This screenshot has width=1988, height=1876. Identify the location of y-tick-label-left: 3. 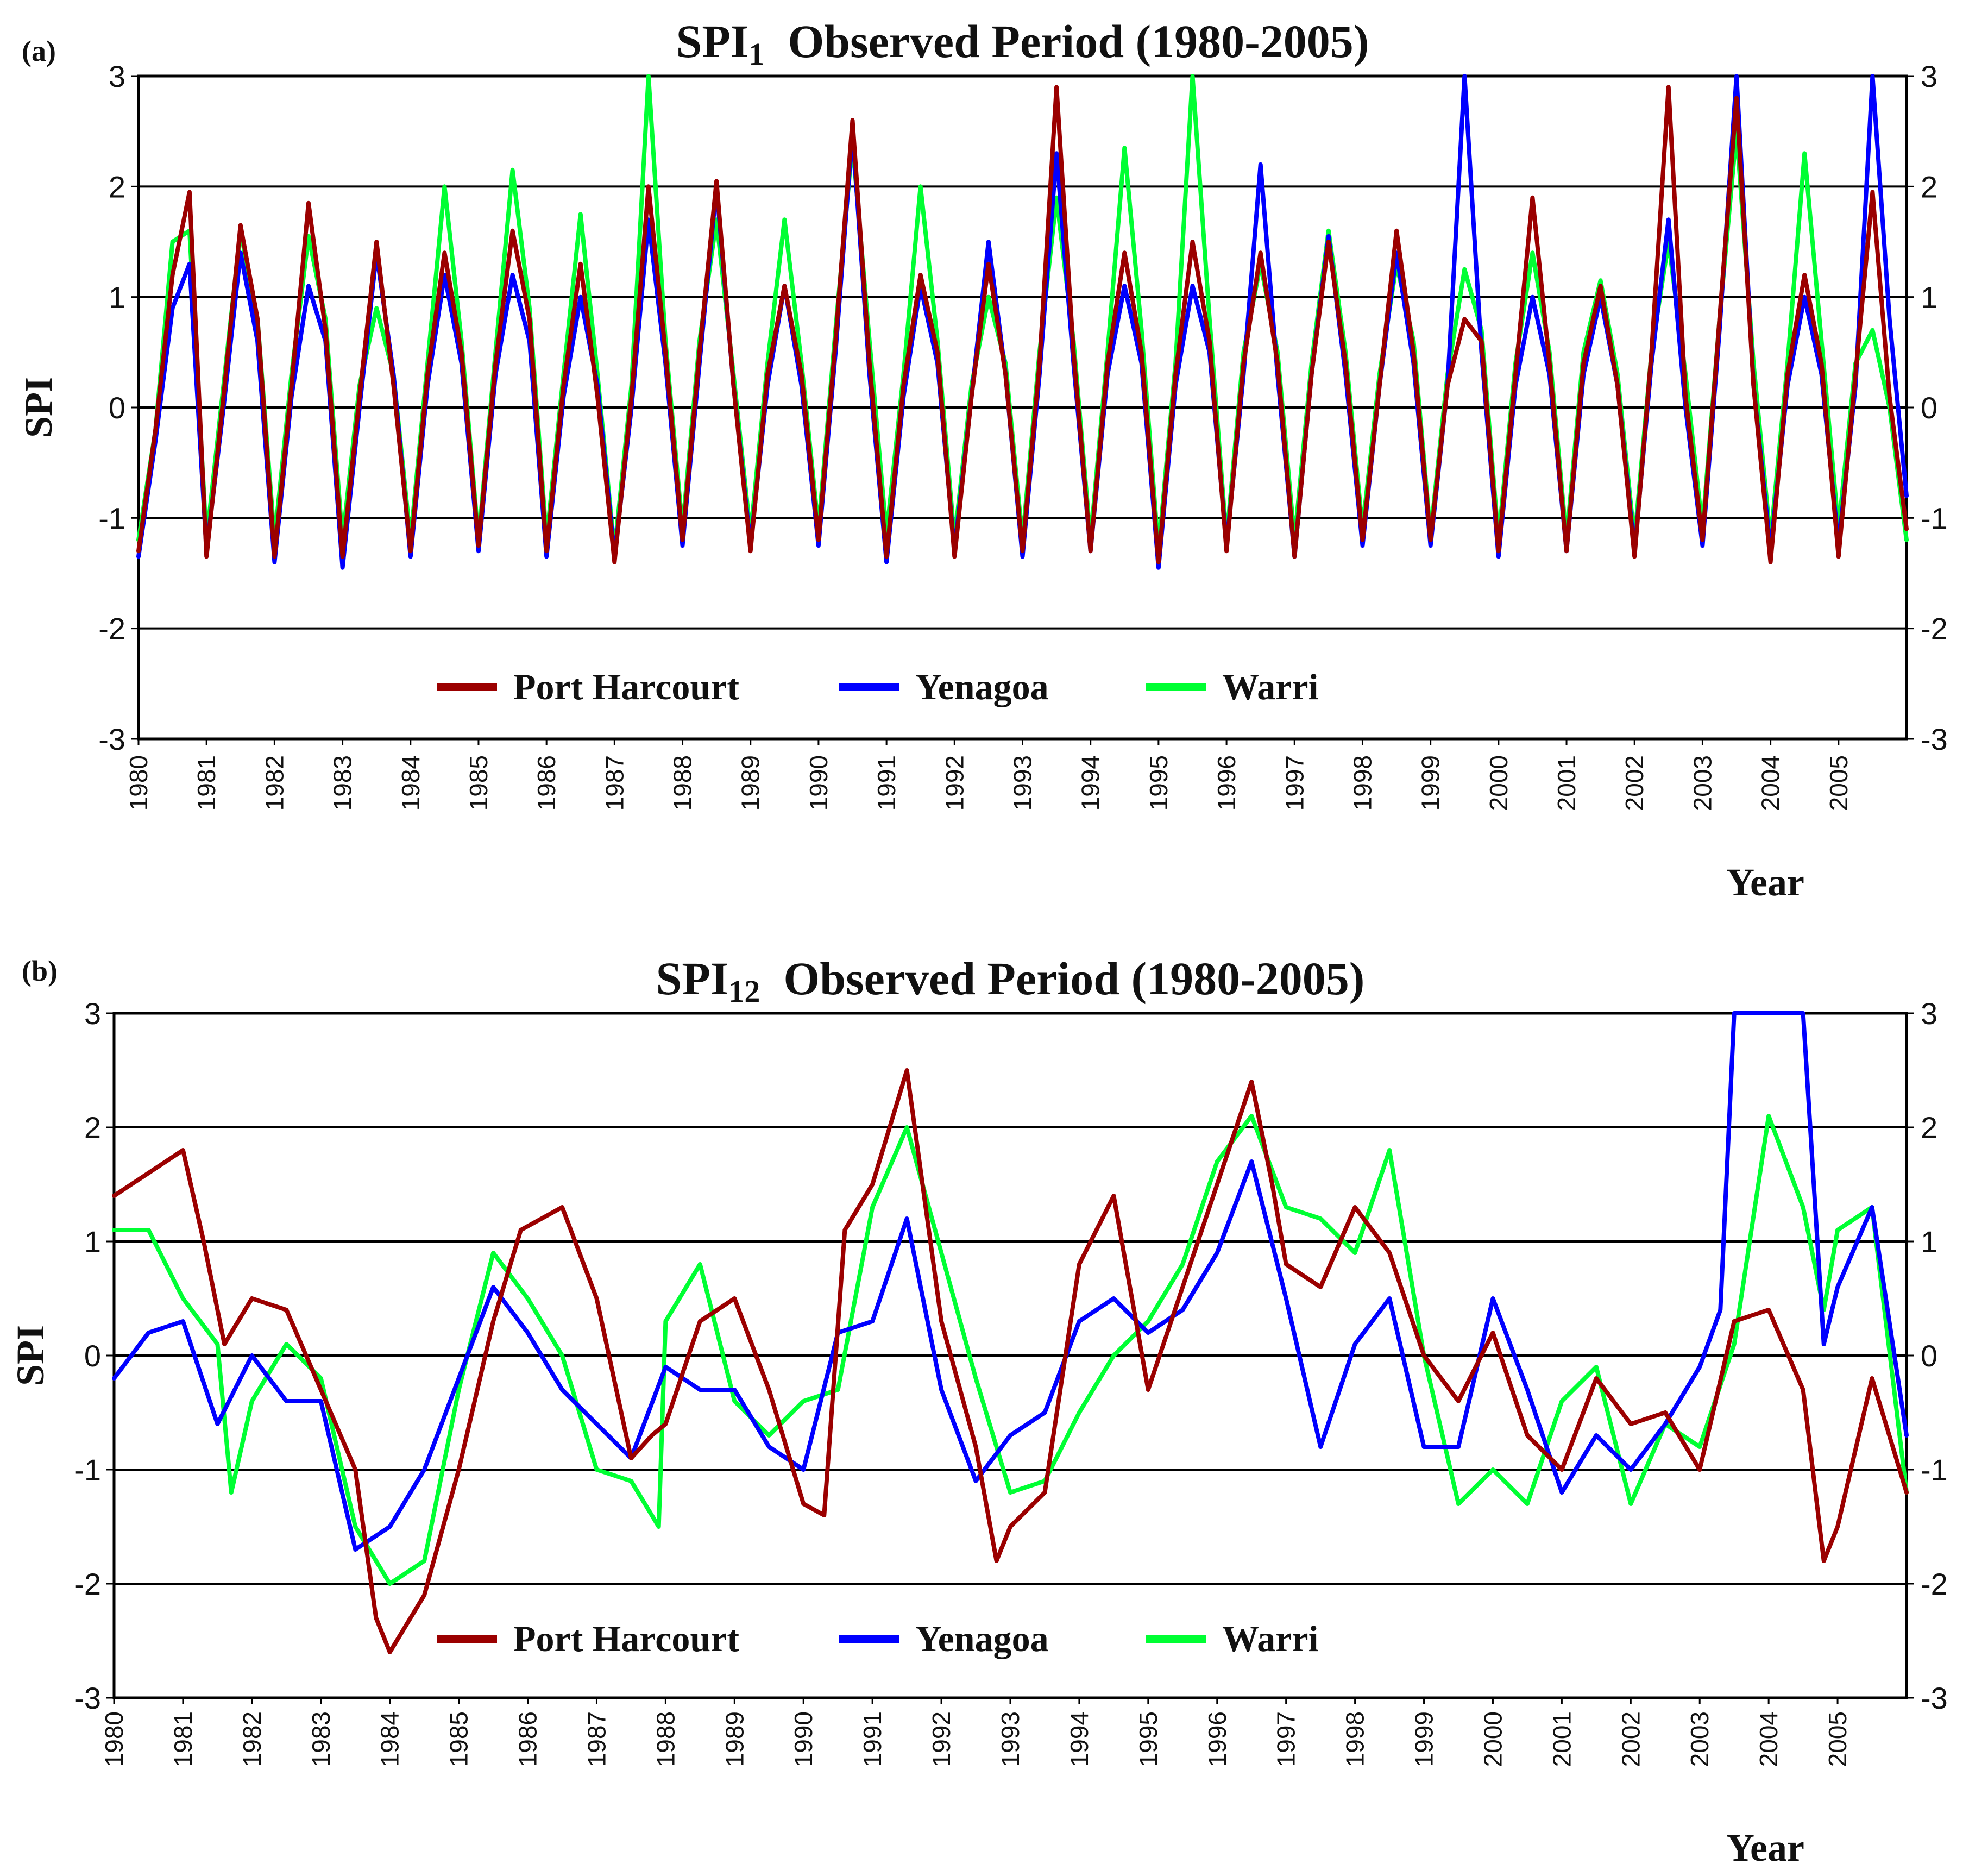
(92, 1013).